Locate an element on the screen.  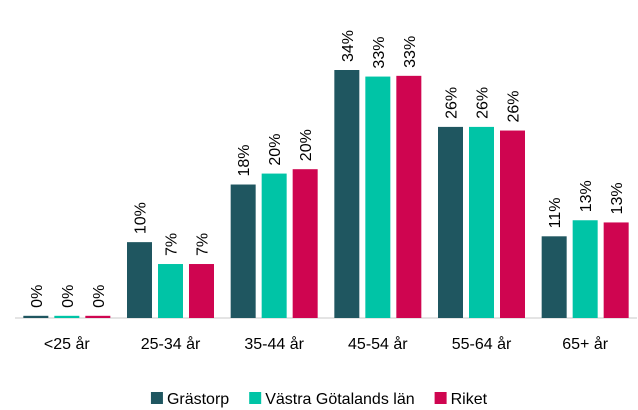
x-tick-label: 25-34 år is located at coordinates (171, 344).